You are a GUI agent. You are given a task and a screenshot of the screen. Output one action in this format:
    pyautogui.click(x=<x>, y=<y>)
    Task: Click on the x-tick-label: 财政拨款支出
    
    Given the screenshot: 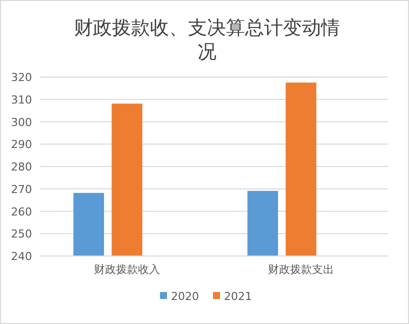 What is the action you would take?
    pyautogui.click(x=301, y=269)
    